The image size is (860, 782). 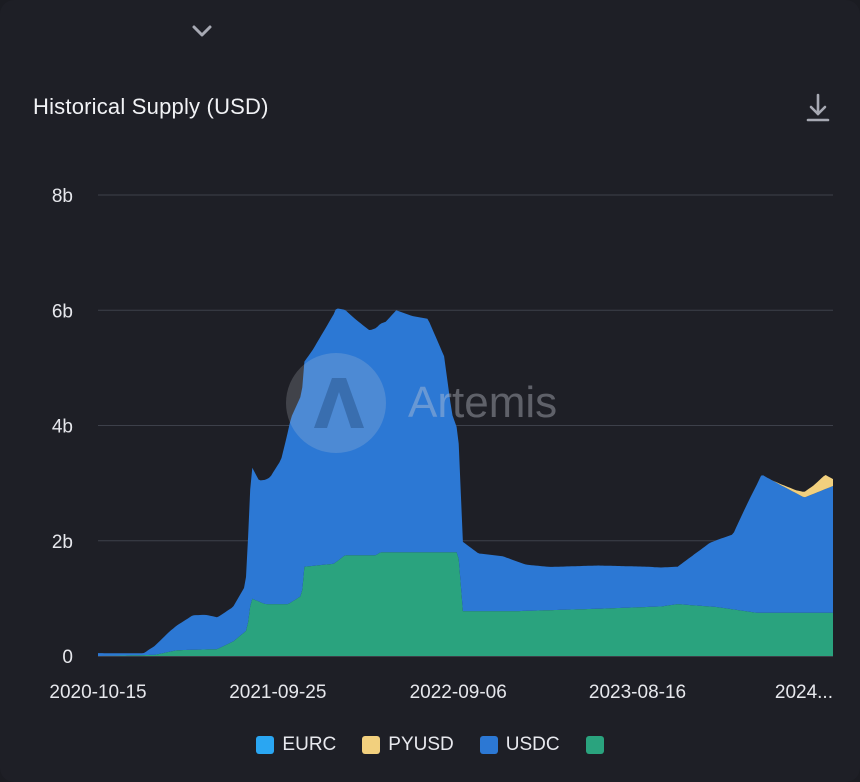 I want to click on y-tick-label: 4b, so click(x=62, y=427).